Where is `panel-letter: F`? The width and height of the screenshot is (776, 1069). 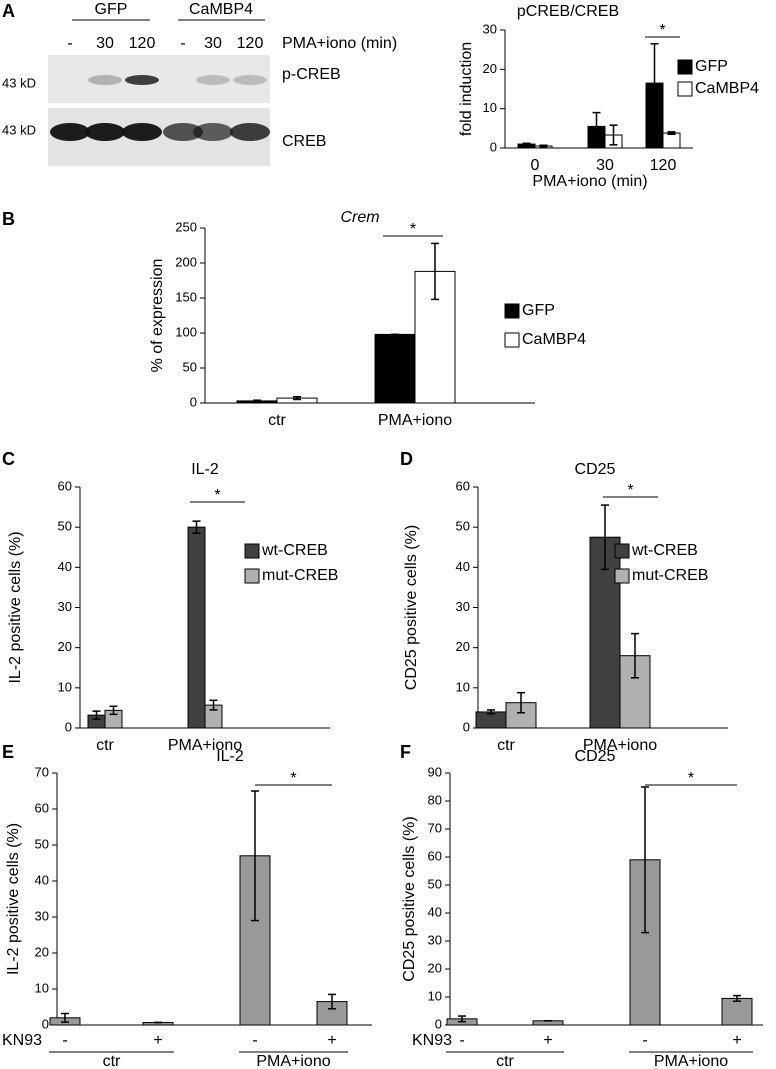 panel-letter: F is located at coordinates (405, 752).